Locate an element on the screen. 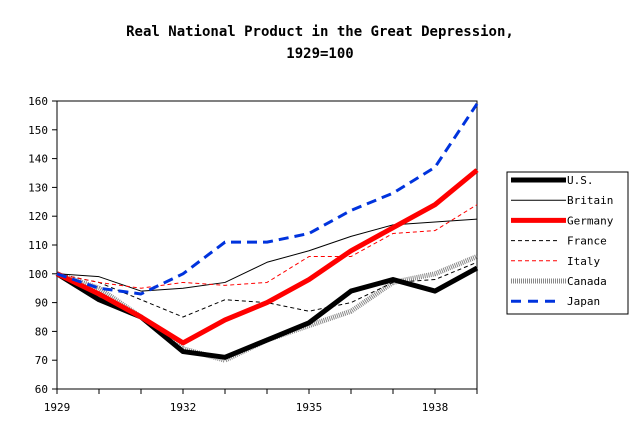  x-tick-label: 1935 is located at coordinates (309, 407).